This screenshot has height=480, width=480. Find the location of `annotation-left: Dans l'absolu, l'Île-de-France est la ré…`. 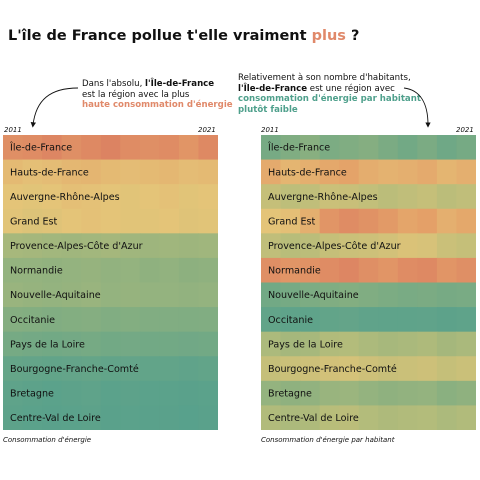

annotation-left: Dans l'absolu, l'Île-de-France est la ré… is located at coordinates (157, 95).